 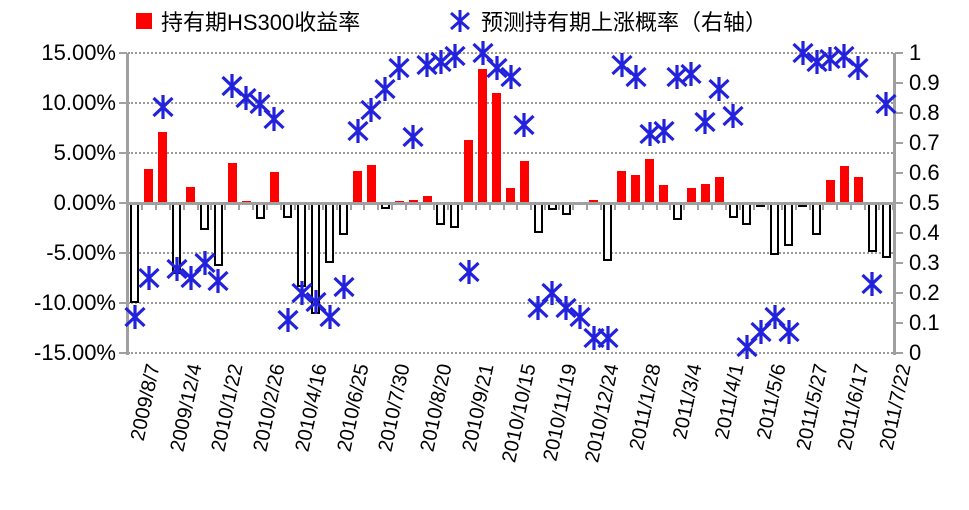 I want to click on left-axis-tick-label: 0.00%, so click(x=84, y=202).